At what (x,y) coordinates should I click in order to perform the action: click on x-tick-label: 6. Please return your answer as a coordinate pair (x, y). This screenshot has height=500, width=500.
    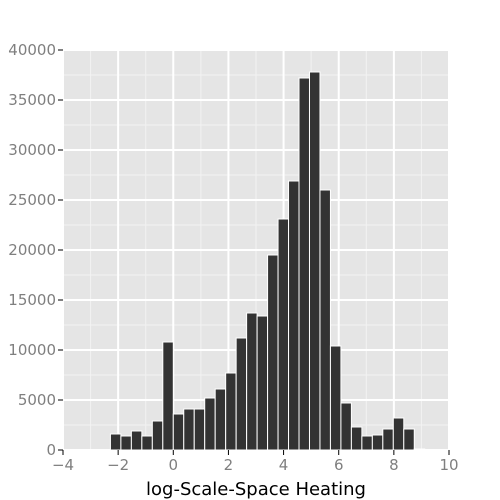
    Looking at the image, I should click on (339, 465).